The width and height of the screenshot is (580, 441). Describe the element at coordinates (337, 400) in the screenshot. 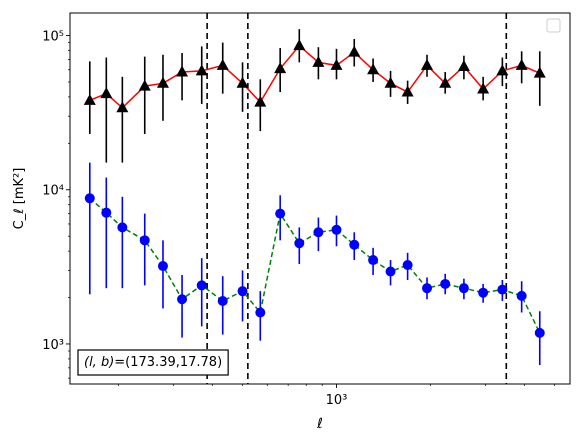

I see `x-tick-label: 10³` at that location.